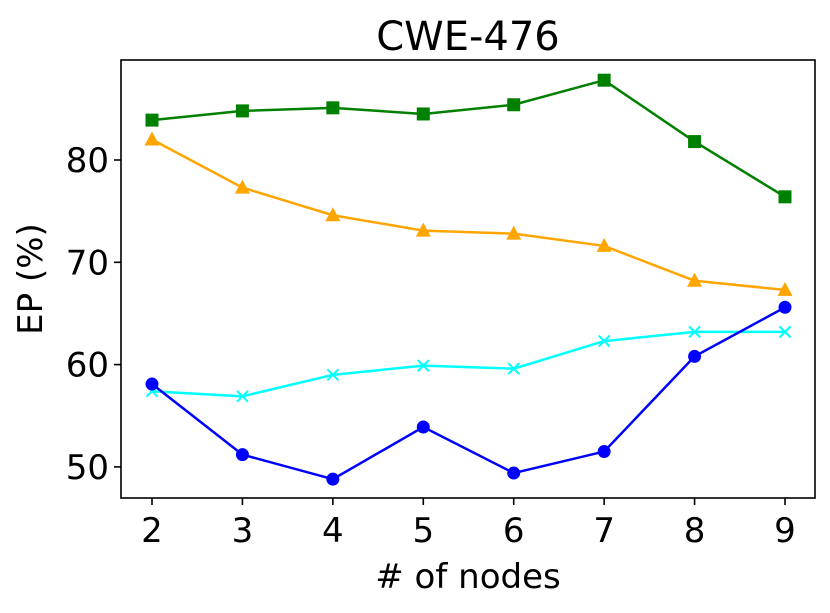 This screenshot has width=830, height=613. What do you see at coordinates (152, 531) in the screenshot?
I see `x-tick-label: 2` at bounding box center [152, 531].